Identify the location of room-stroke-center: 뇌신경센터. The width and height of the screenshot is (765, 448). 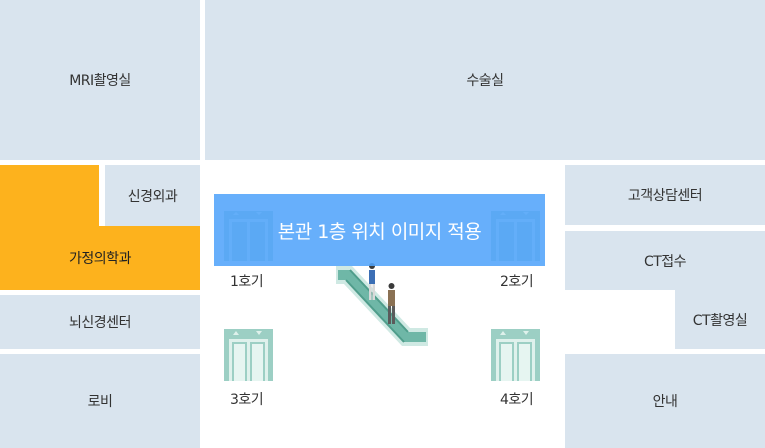
(100, 322).